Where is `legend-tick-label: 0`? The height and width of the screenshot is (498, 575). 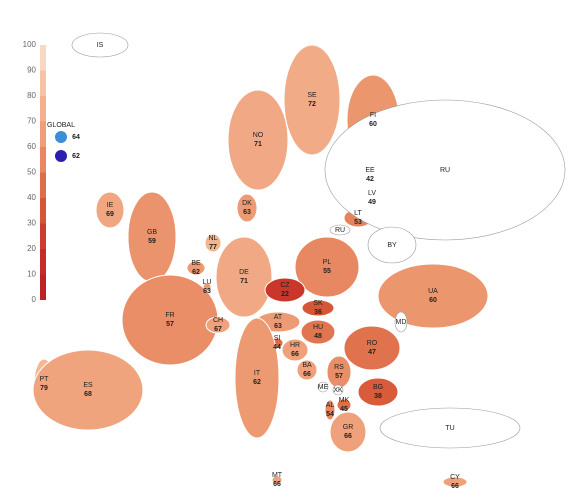
legend-tick-label: 0 is located at coordinates (34, 299).